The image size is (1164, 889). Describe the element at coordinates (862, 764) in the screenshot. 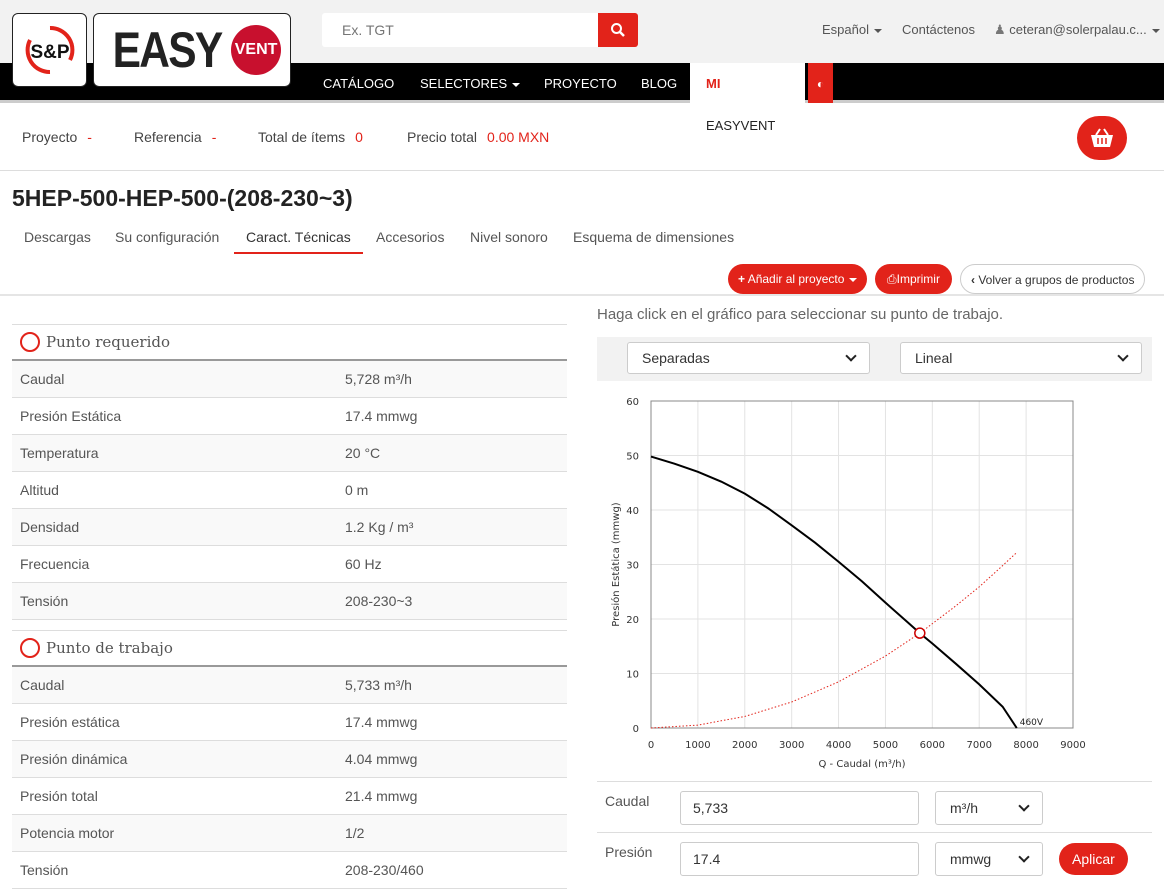

I see `x-axis-label: Q - Caudal (m³/h)` at that location.